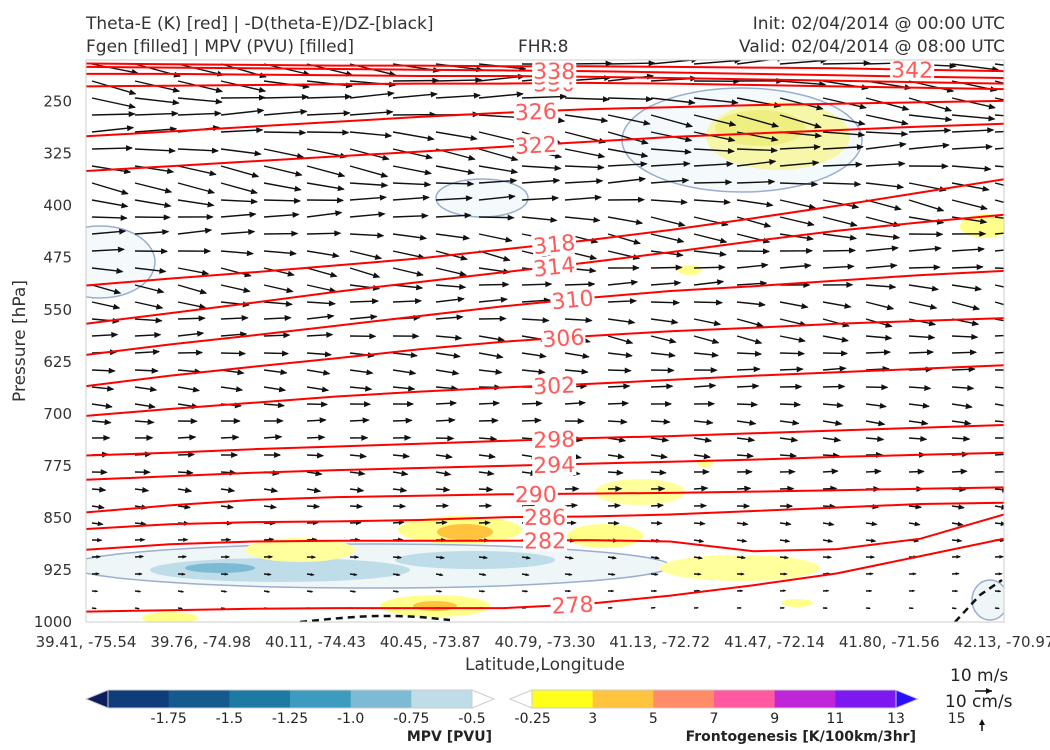 The image size is (1050, 750). Describe the element at coordinates (659, 642) in the screenshot. I see `x-tick-label: 41.13, -72.72` at that location.